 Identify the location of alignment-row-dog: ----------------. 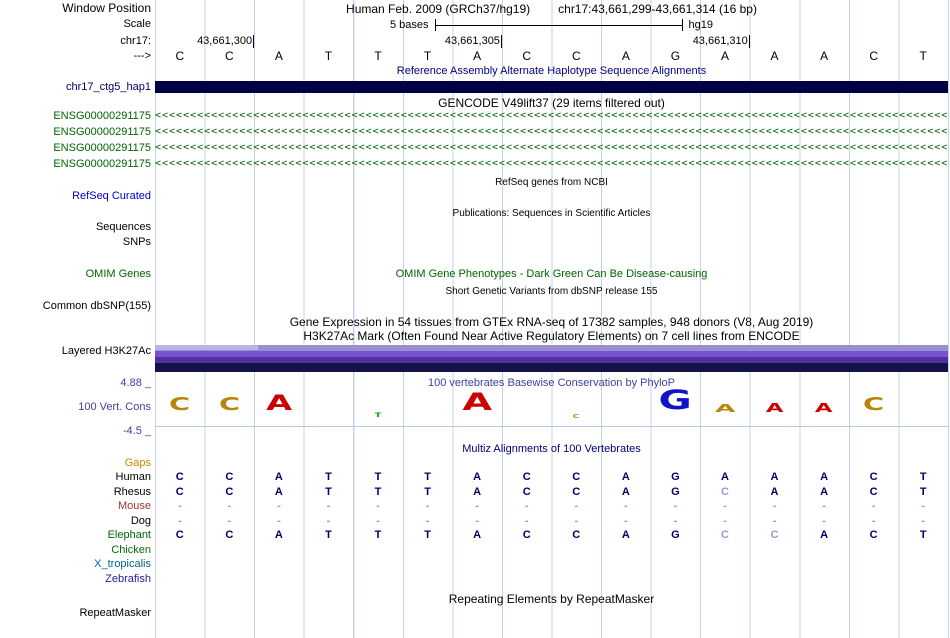
(551, 522).